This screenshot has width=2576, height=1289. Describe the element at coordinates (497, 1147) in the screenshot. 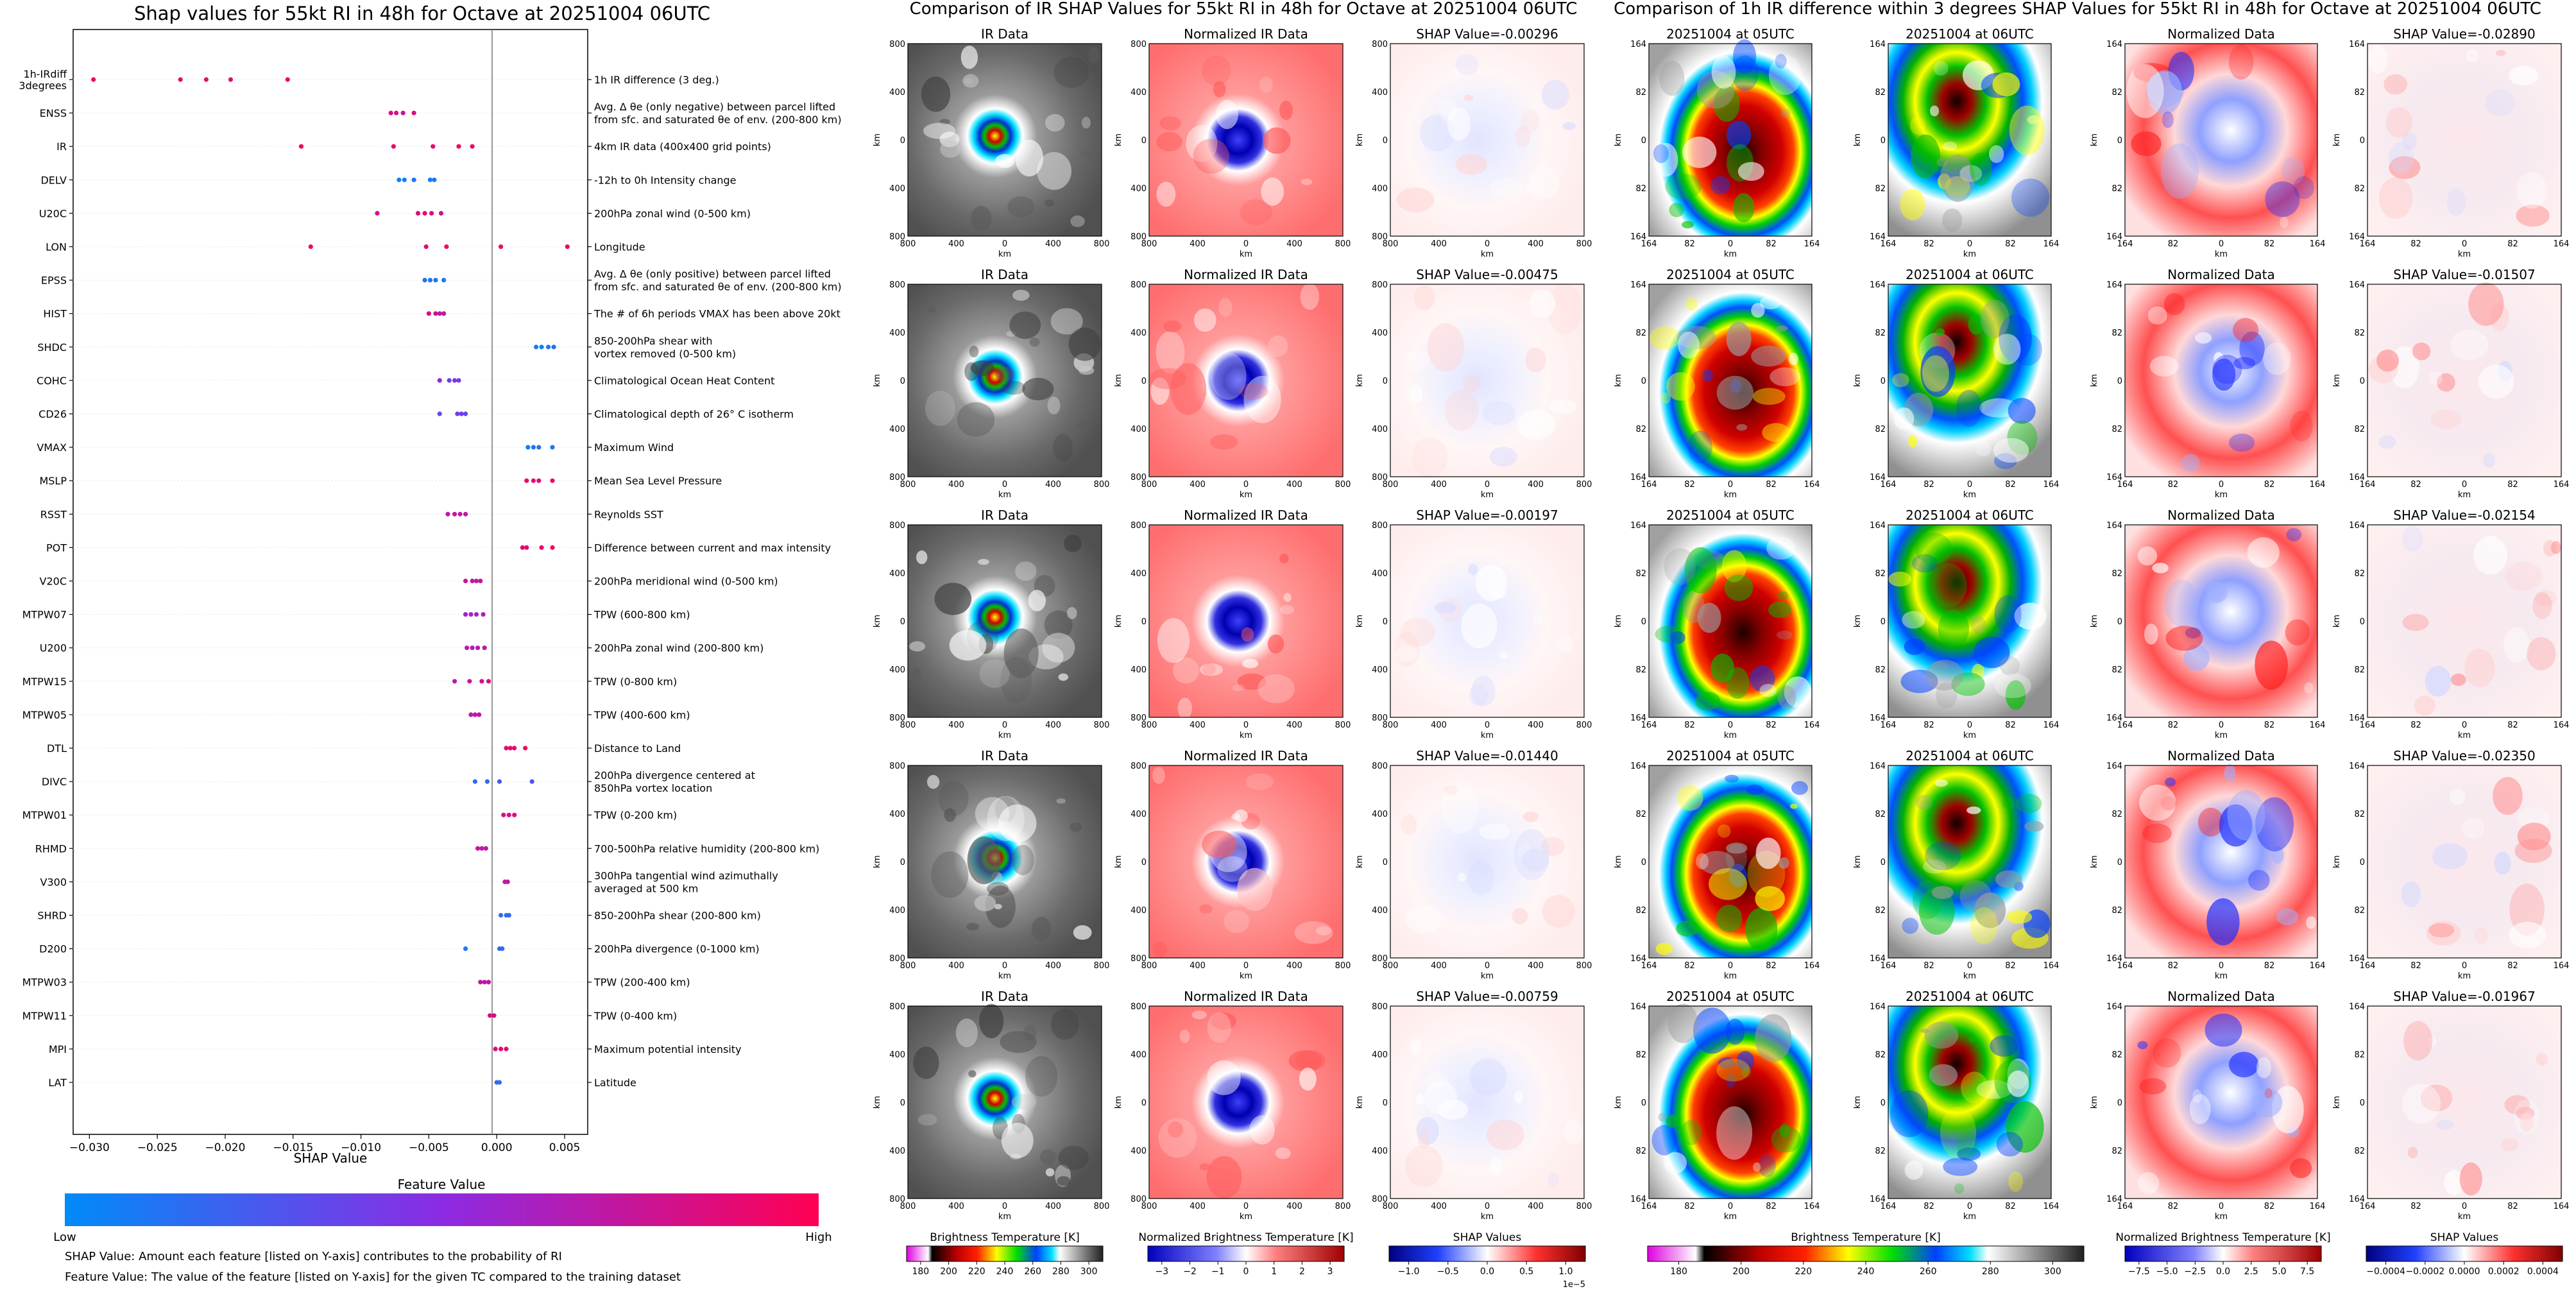

I see `x-tick-label: 0.000` at that location.